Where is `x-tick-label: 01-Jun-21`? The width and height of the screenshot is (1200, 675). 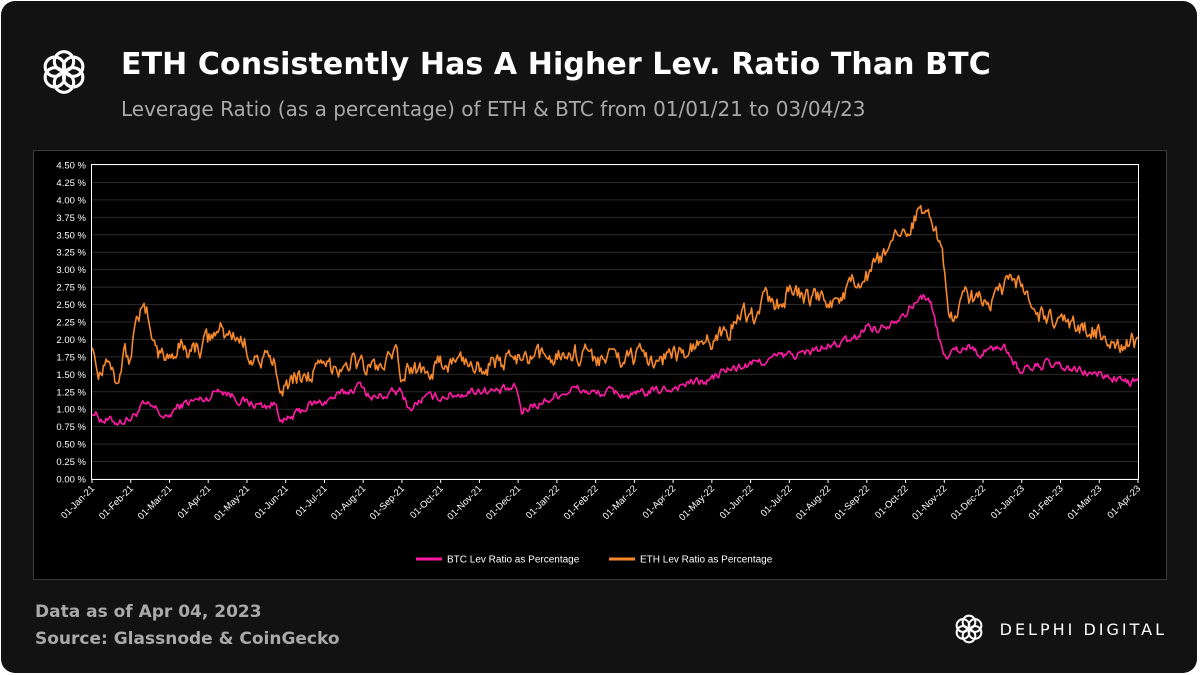
x-tick-label: 01-Jun-21 is located at coordinates (272, 502).